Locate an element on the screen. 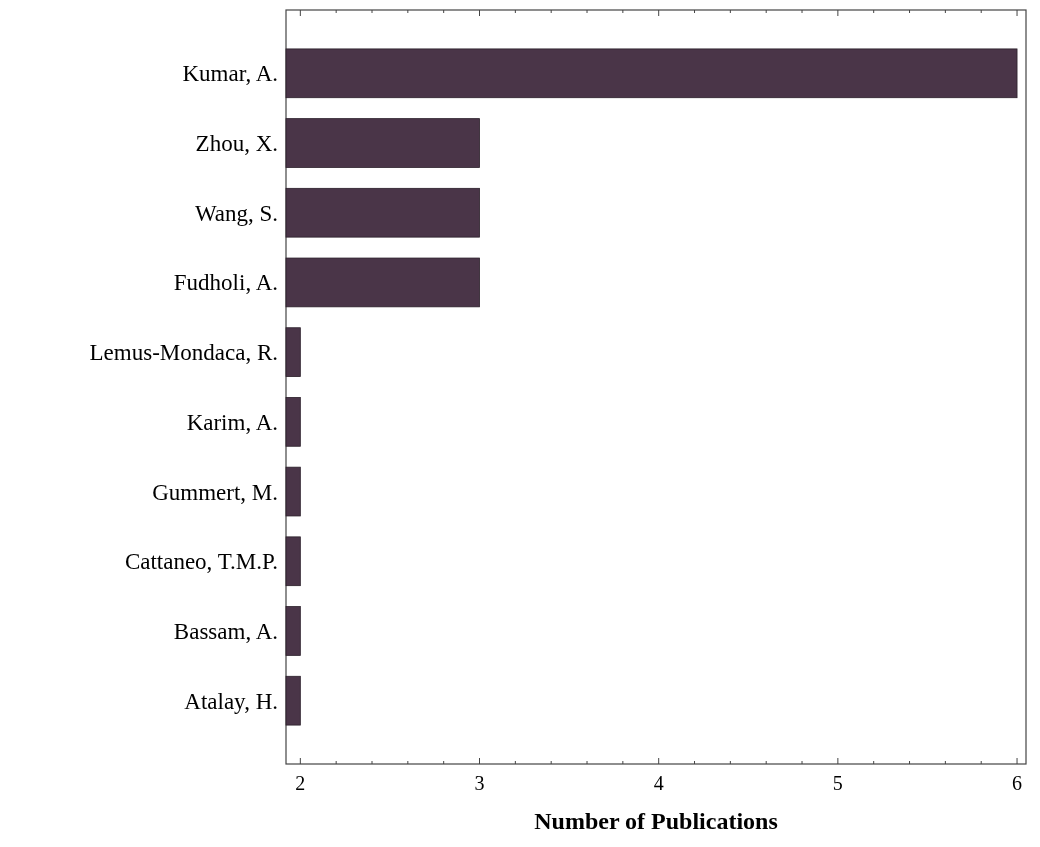 The width and height of the screenshot is (1040, 847). y-tick-label: Wang, S. is located at coordinates (236, 213).